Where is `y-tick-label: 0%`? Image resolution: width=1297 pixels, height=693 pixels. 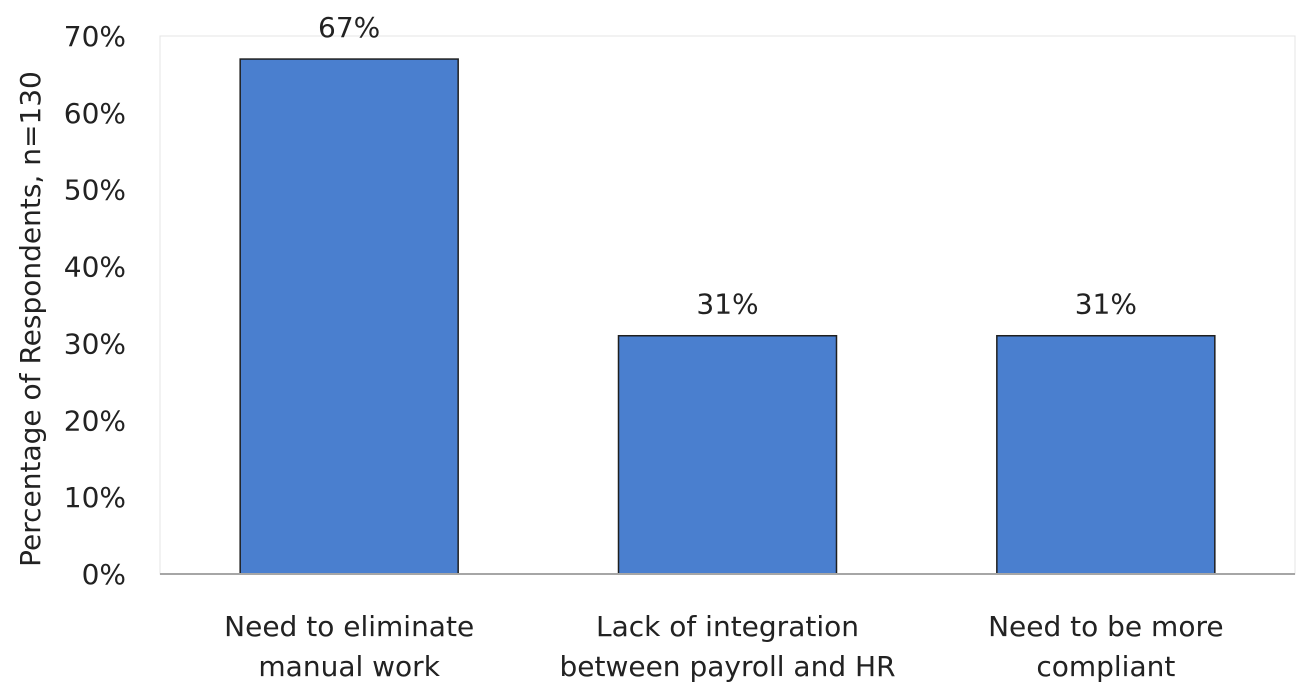
y-tick-label: 0% is located at coordinates (104, 574).